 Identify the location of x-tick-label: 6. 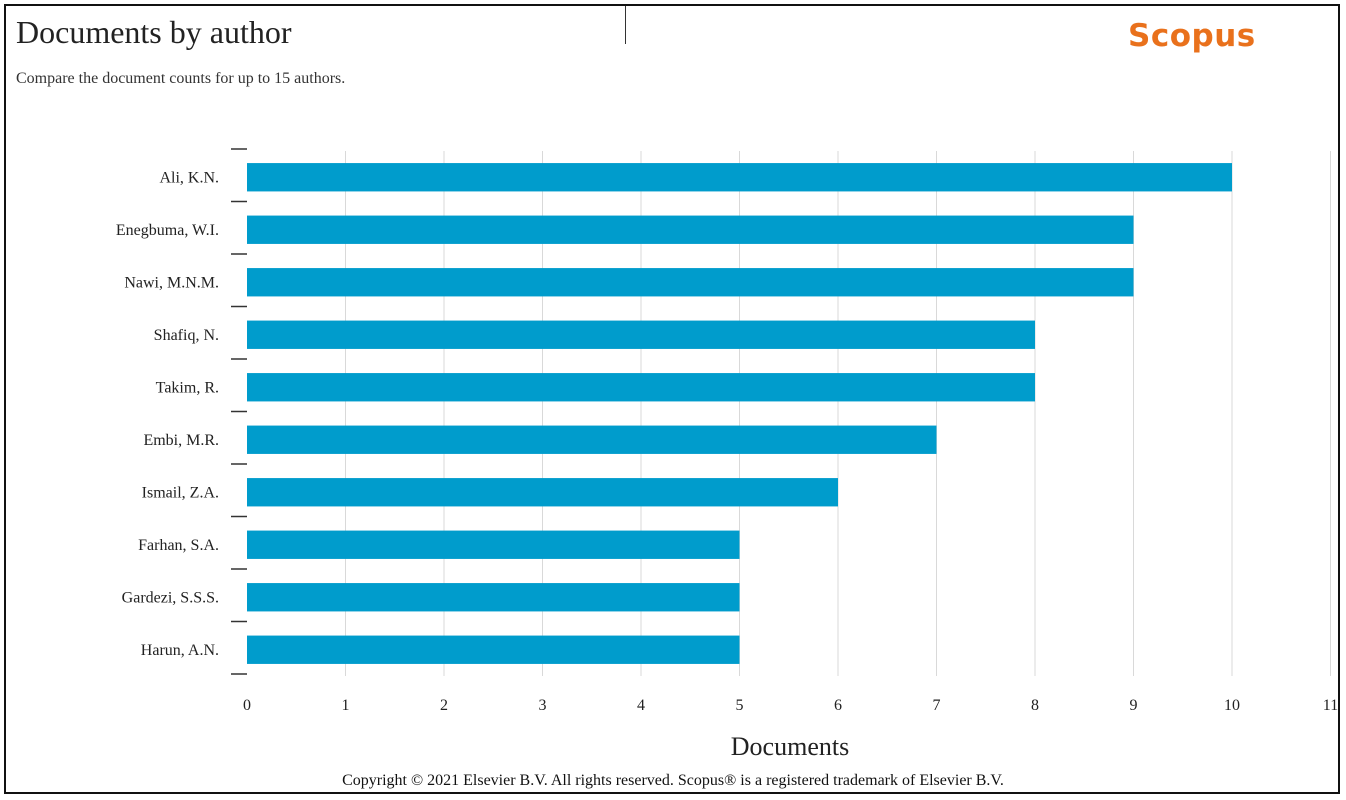
(838, 705).